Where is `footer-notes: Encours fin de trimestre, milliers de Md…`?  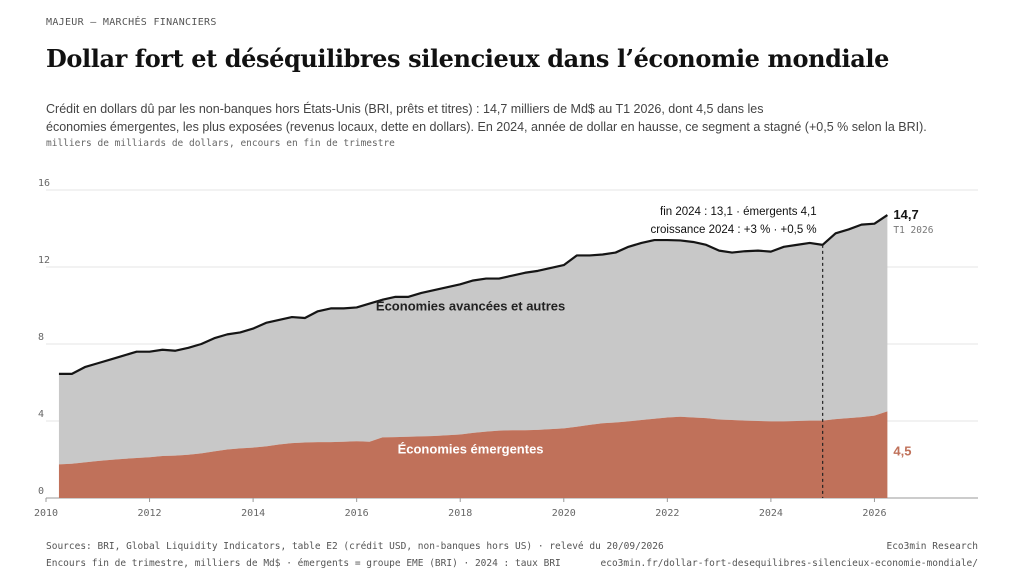 footer-notes: Encours fin de trimestre, milliers de Md… is located at coordinates (303, 563).